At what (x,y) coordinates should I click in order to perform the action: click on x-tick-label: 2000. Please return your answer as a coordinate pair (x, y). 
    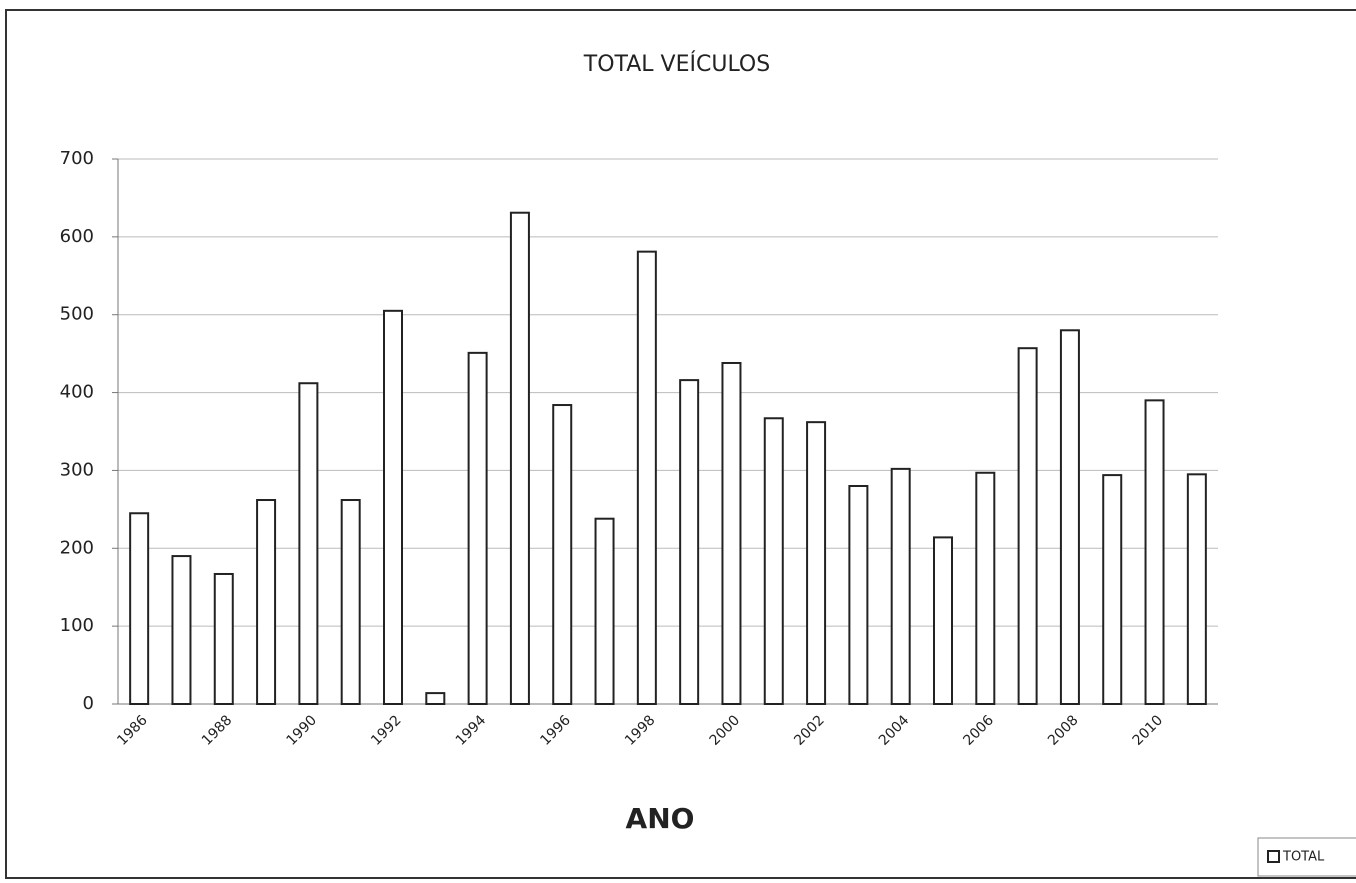
    Looking at the image, I should click on (725, 730).